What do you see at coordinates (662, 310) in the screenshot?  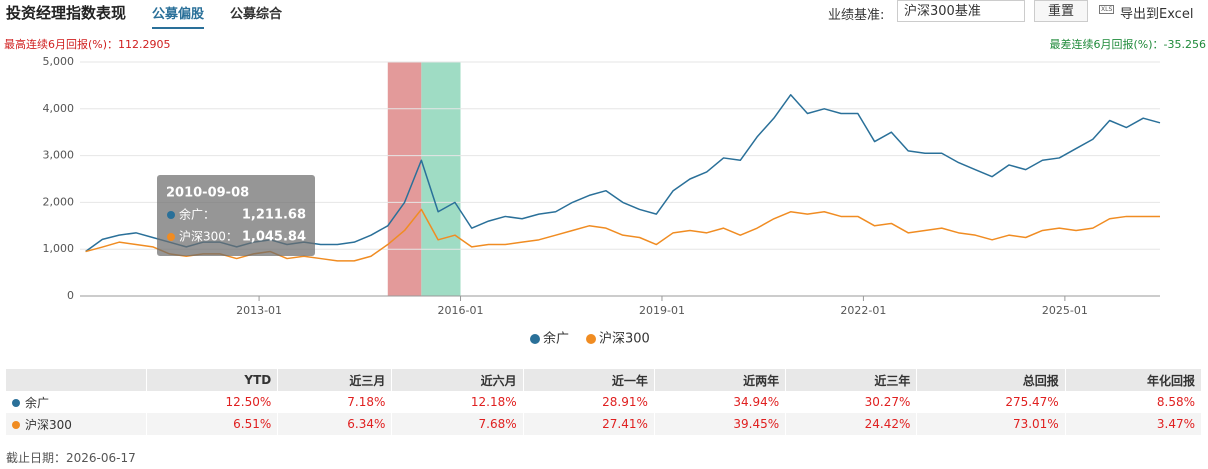 I see `x-tick-label: 2019-01` at bounding box center [662, 310].